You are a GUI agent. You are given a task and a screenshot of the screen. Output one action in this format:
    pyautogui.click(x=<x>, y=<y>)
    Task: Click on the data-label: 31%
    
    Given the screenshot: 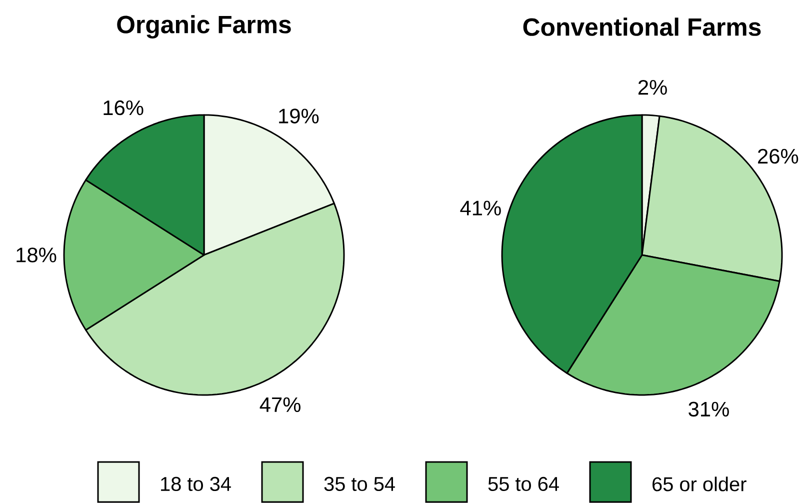 What is the action you would take?
    pyautogui.click(x=708, y=409)
    